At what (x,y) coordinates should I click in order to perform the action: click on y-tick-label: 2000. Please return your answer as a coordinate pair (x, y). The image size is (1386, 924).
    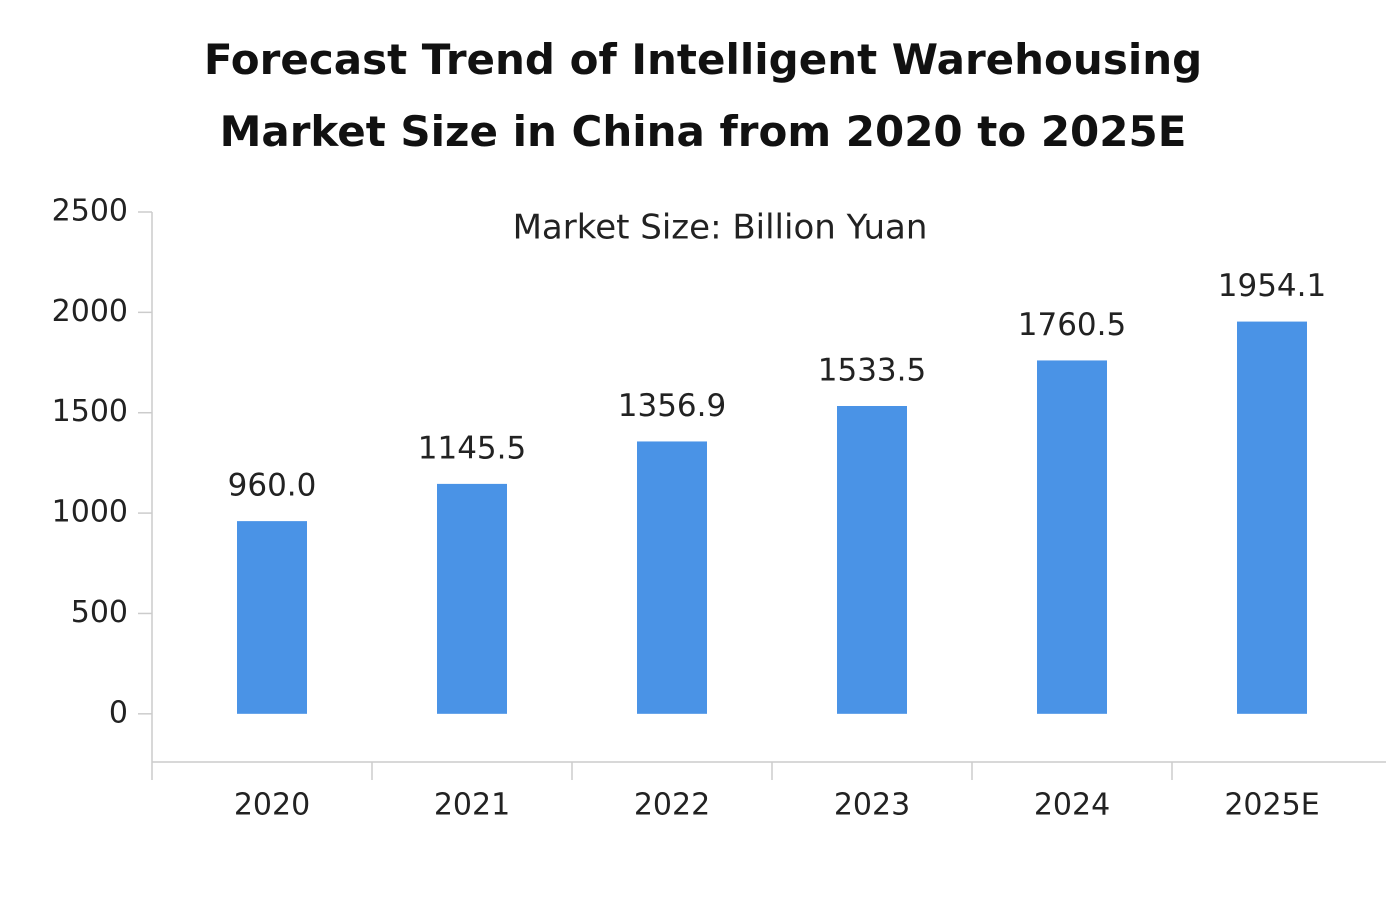
    Looking at the image, I should click on (90, 311).